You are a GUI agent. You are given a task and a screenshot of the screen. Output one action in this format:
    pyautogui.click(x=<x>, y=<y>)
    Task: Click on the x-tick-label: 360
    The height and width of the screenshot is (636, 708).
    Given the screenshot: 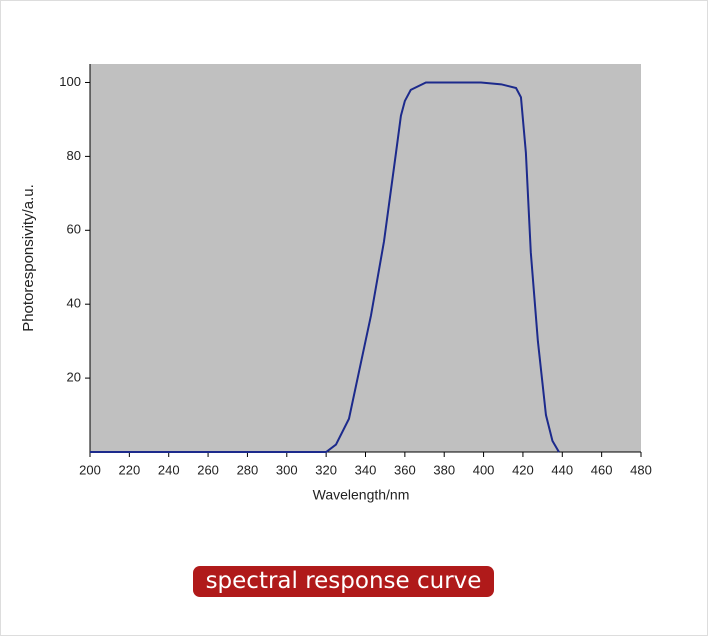 What is the action you would take?
    pyautogui.click(x=405, y=469)
    